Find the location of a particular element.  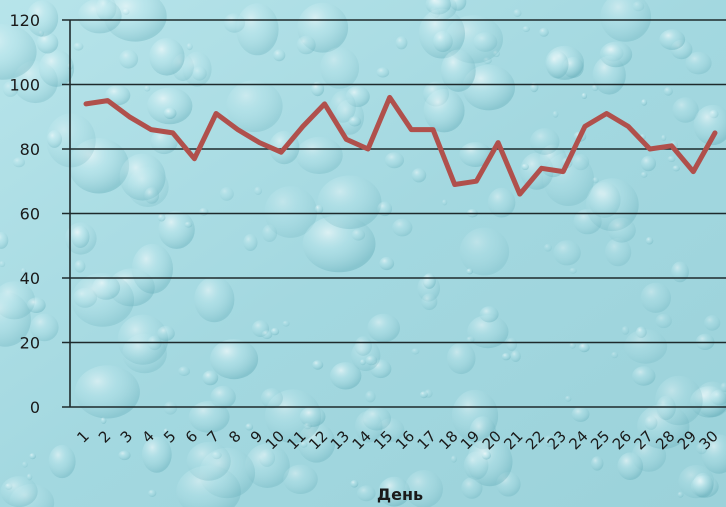

y-tick-label: 0 is located at coordinates (35, 407).